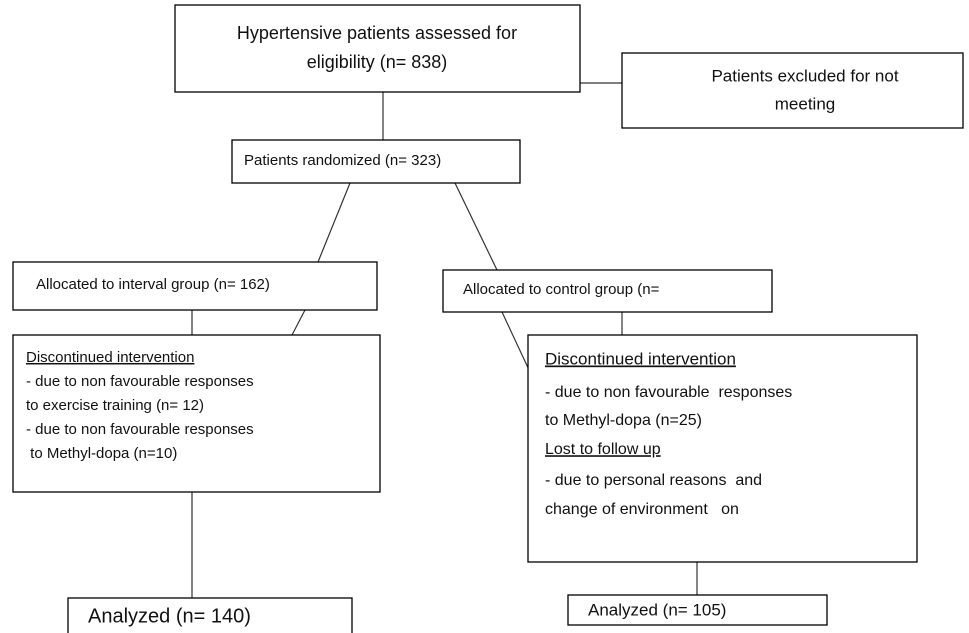  Describe the element at coordinates (623, 420) in the screenshot. I see `node-text: to Methyl-dopa (n=25)` at that location.